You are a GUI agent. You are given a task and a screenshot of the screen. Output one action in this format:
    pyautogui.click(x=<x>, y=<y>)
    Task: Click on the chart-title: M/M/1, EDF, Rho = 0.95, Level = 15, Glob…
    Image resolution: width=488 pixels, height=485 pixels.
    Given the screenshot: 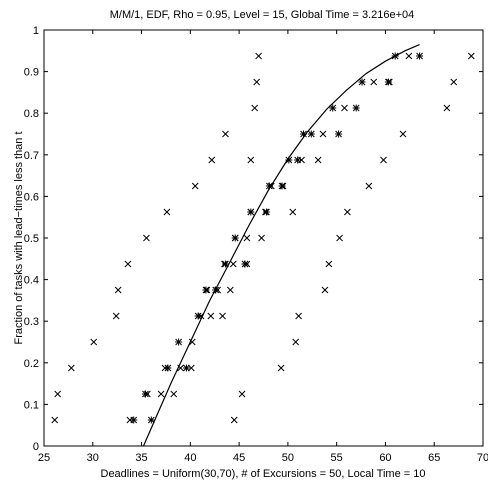 What is the action you would take?
    pyautogui.click(x=262, y=15)
    